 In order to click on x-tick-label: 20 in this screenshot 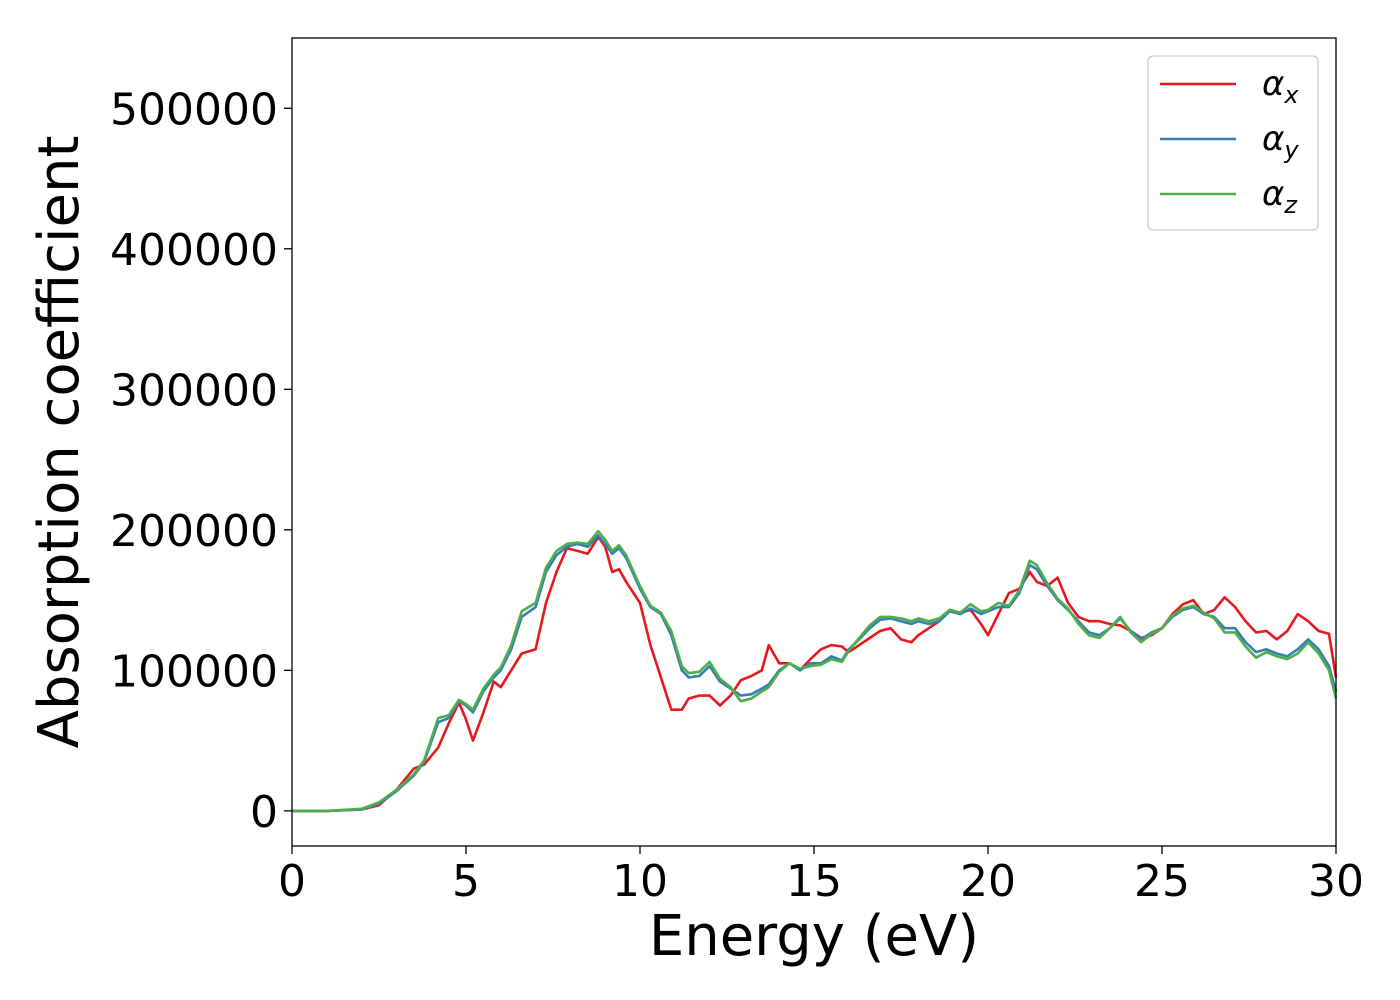, I will do `click(988, 881)`.